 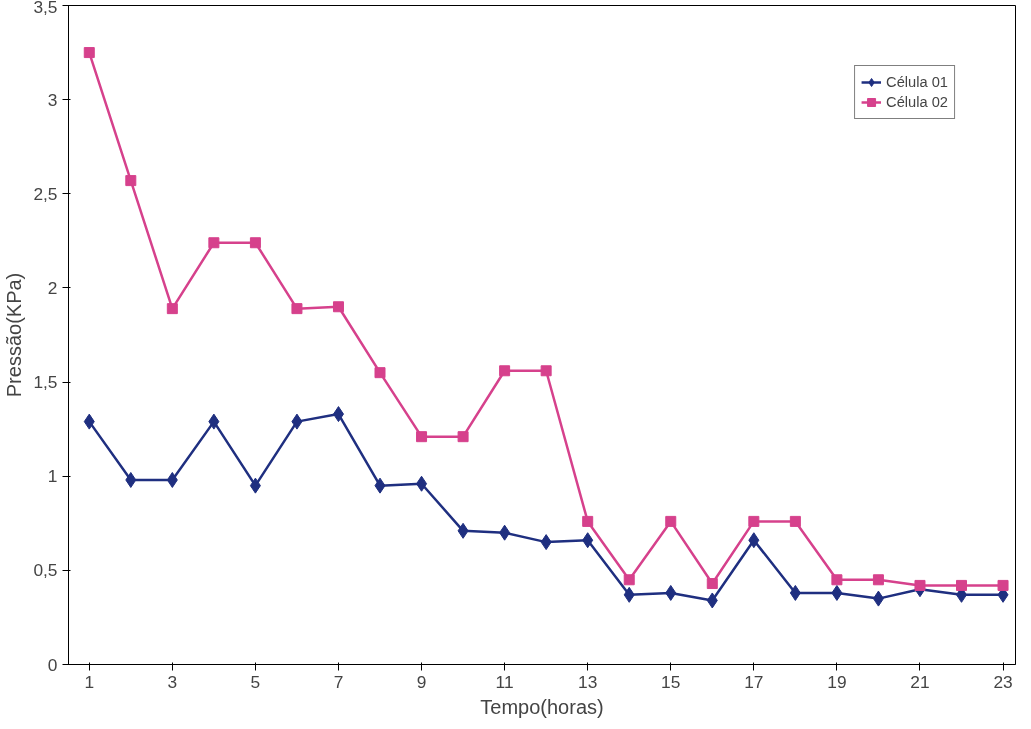 I want to click on y-tick-label: 1,5, so click(x=45, y=382).